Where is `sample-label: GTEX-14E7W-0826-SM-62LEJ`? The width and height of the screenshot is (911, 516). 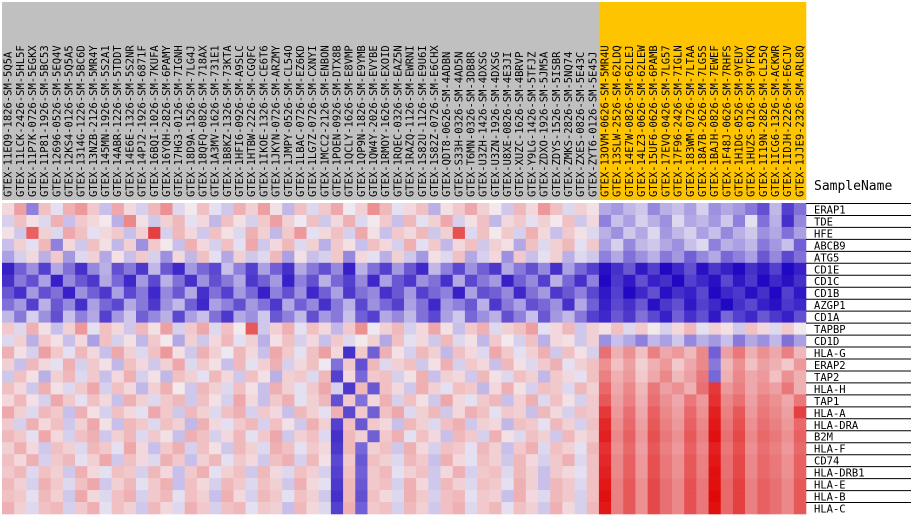
sample-label: GTEX-14E7W-0826-SM-62LEJ is located at coordinates (630, 121).